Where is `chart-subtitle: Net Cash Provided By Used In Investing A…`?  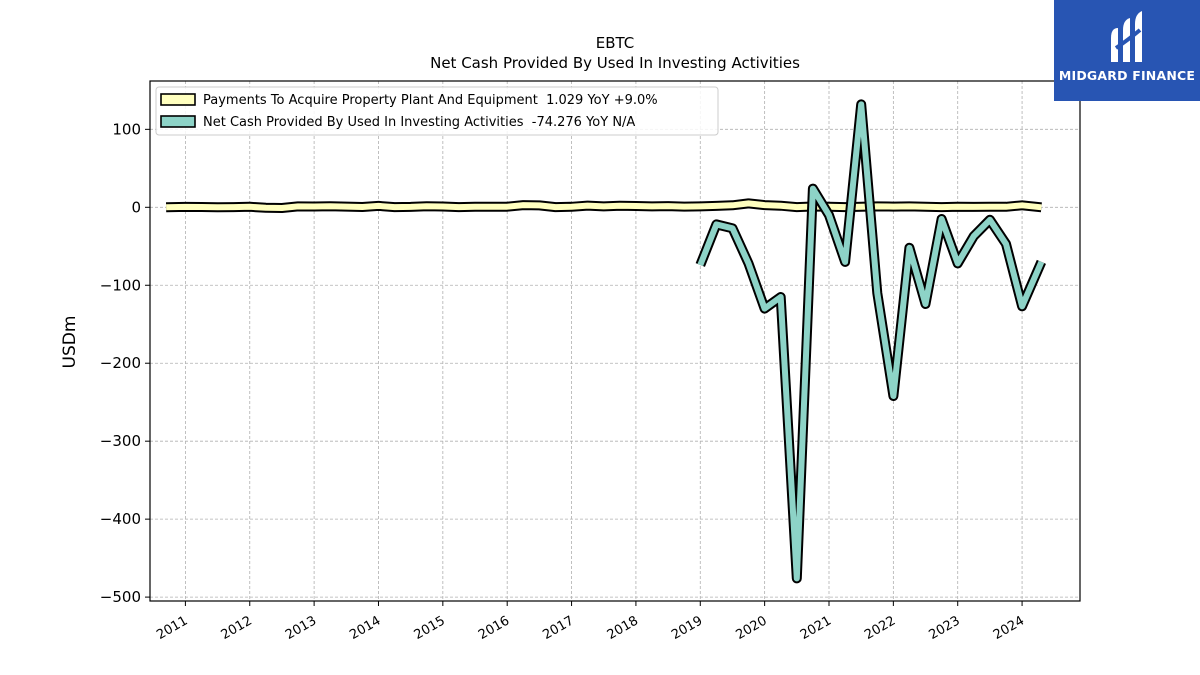
chart-subtitle: Net Cash Provided By Used In Investing A… is located at coordinates (615, 63).